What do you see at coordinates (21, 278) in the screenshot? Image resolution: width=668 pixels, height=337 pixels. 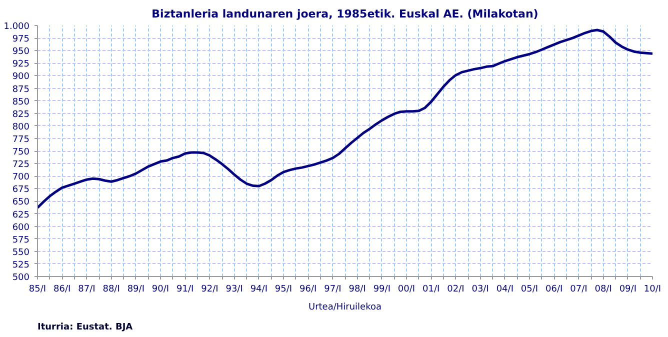 I see `y-tick-label: 500` at bounding box center [21, 278].